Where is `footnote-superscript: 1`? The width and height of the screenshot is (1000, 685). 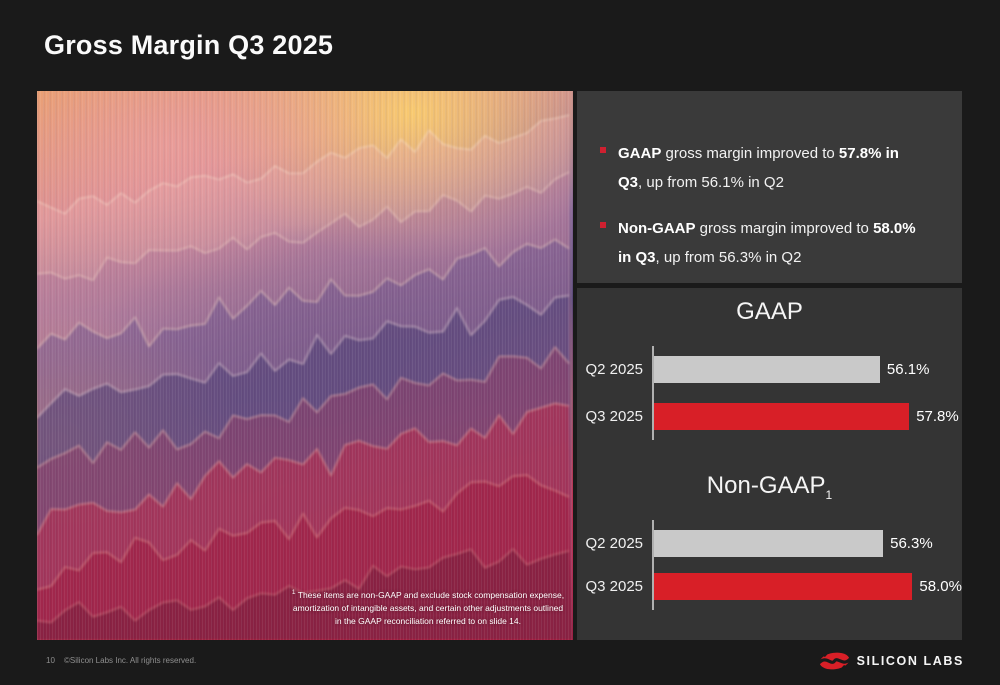
footnote-superscript: 1 is located at coordinates (293, 592).